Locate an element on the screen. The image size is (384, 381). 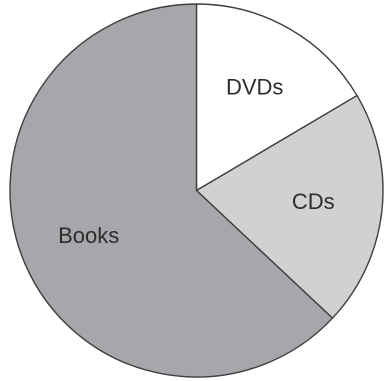
pie-label-dvds: DVDs is located at coordinates (254, 86).